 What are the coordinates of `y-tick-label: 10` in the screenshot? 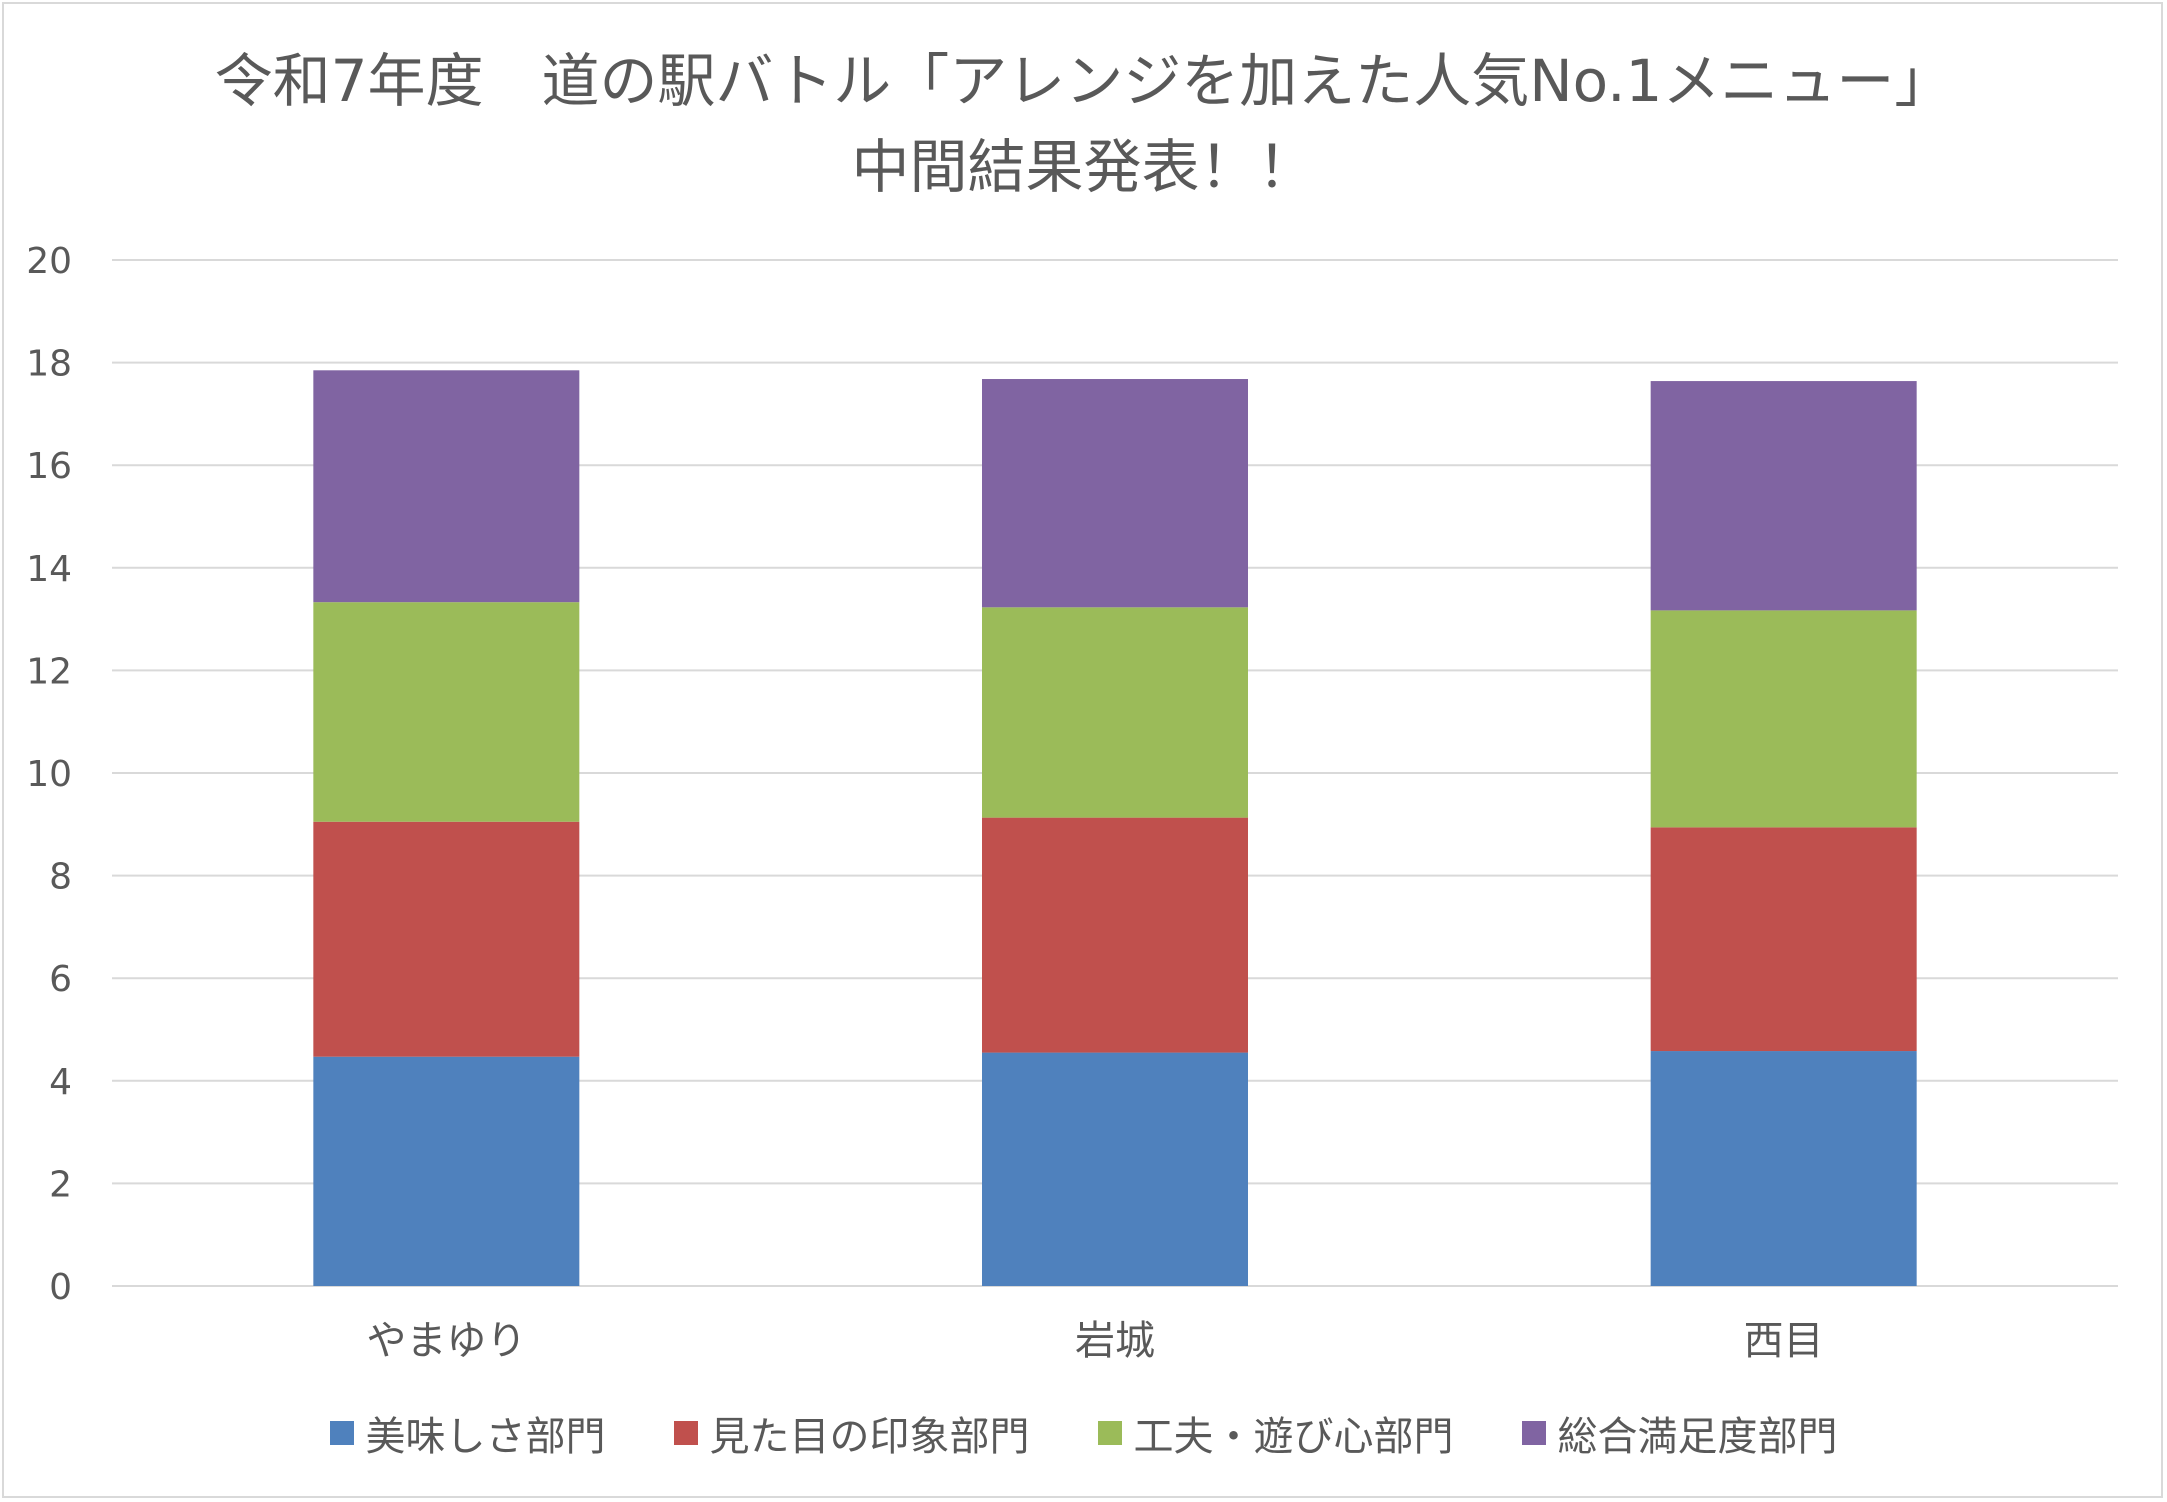 It's located at (49, 774).